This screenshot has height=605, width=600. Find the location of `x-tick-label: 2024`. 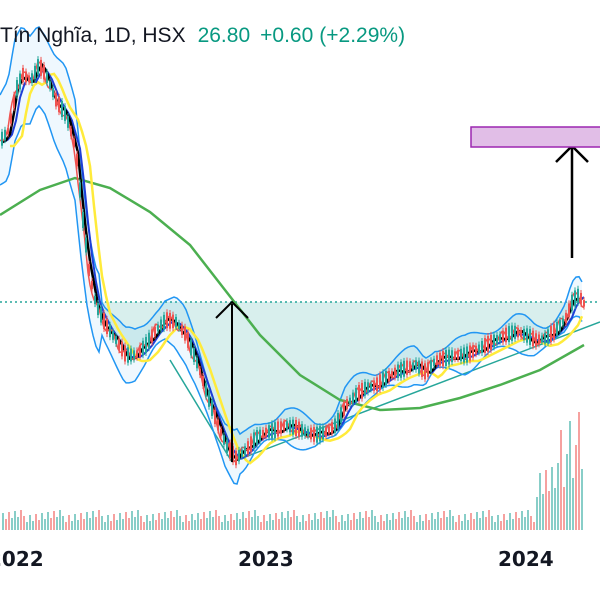

x-tick-label: 2024 is located at coordinates (526, 559).